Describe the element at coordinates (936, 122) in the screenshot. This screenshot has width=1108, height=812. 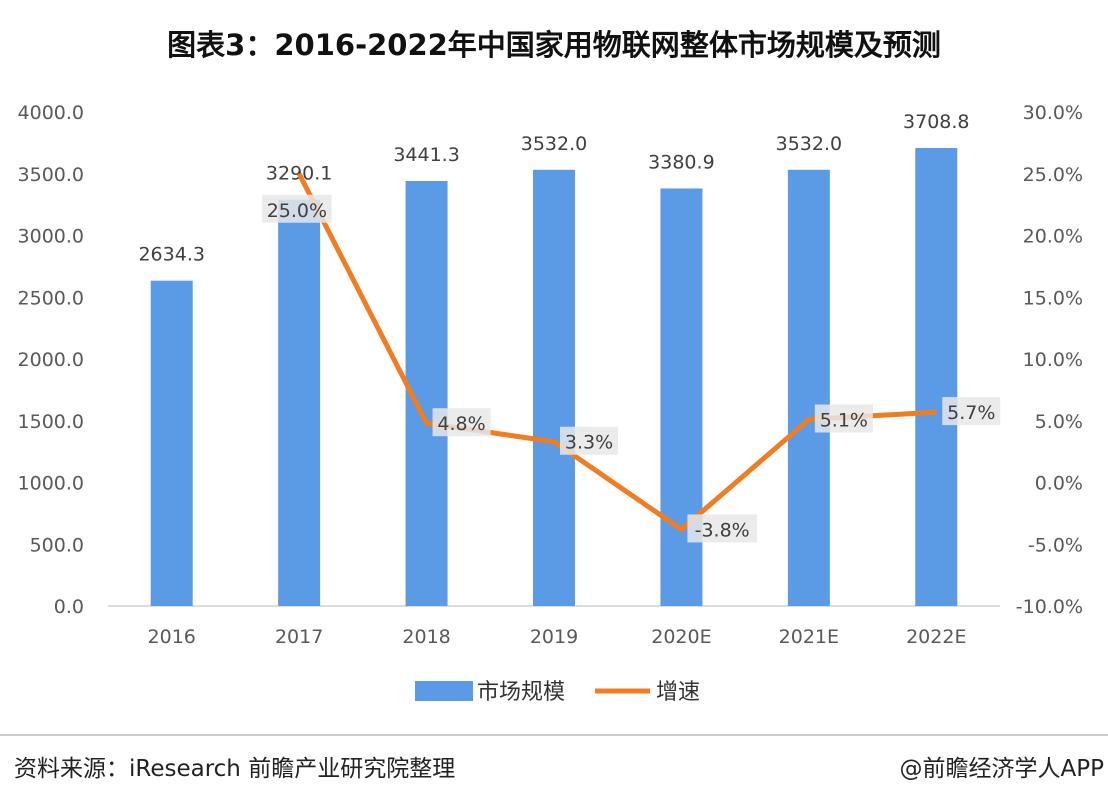
I see `bar-data-label: 3708.8` at that location.